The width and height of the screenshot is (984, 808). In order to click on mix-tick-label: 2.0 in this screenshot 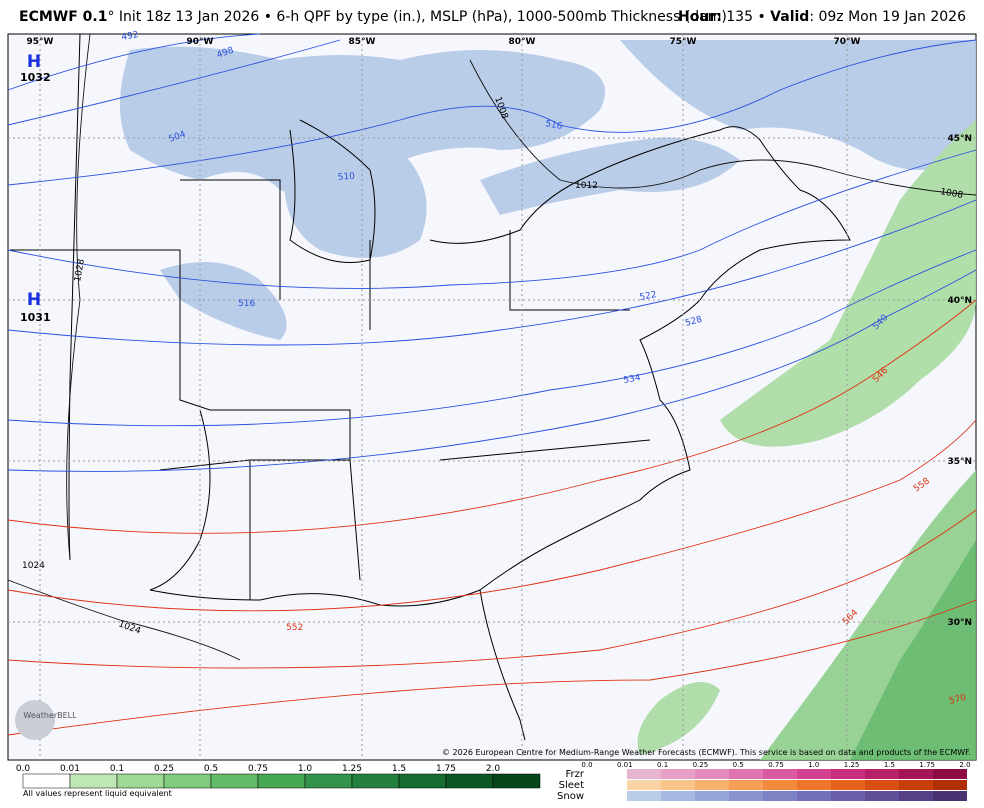, I will do `click(964, 765)`.